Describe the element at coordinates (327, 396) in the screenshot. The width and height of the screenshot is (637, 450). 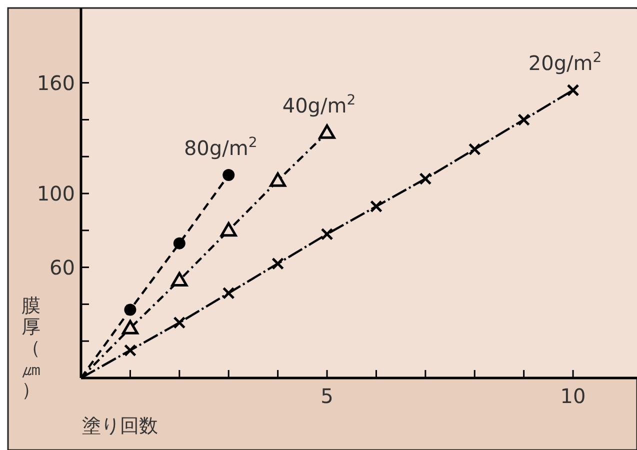
I see `x-tick-label: 5` at that location.